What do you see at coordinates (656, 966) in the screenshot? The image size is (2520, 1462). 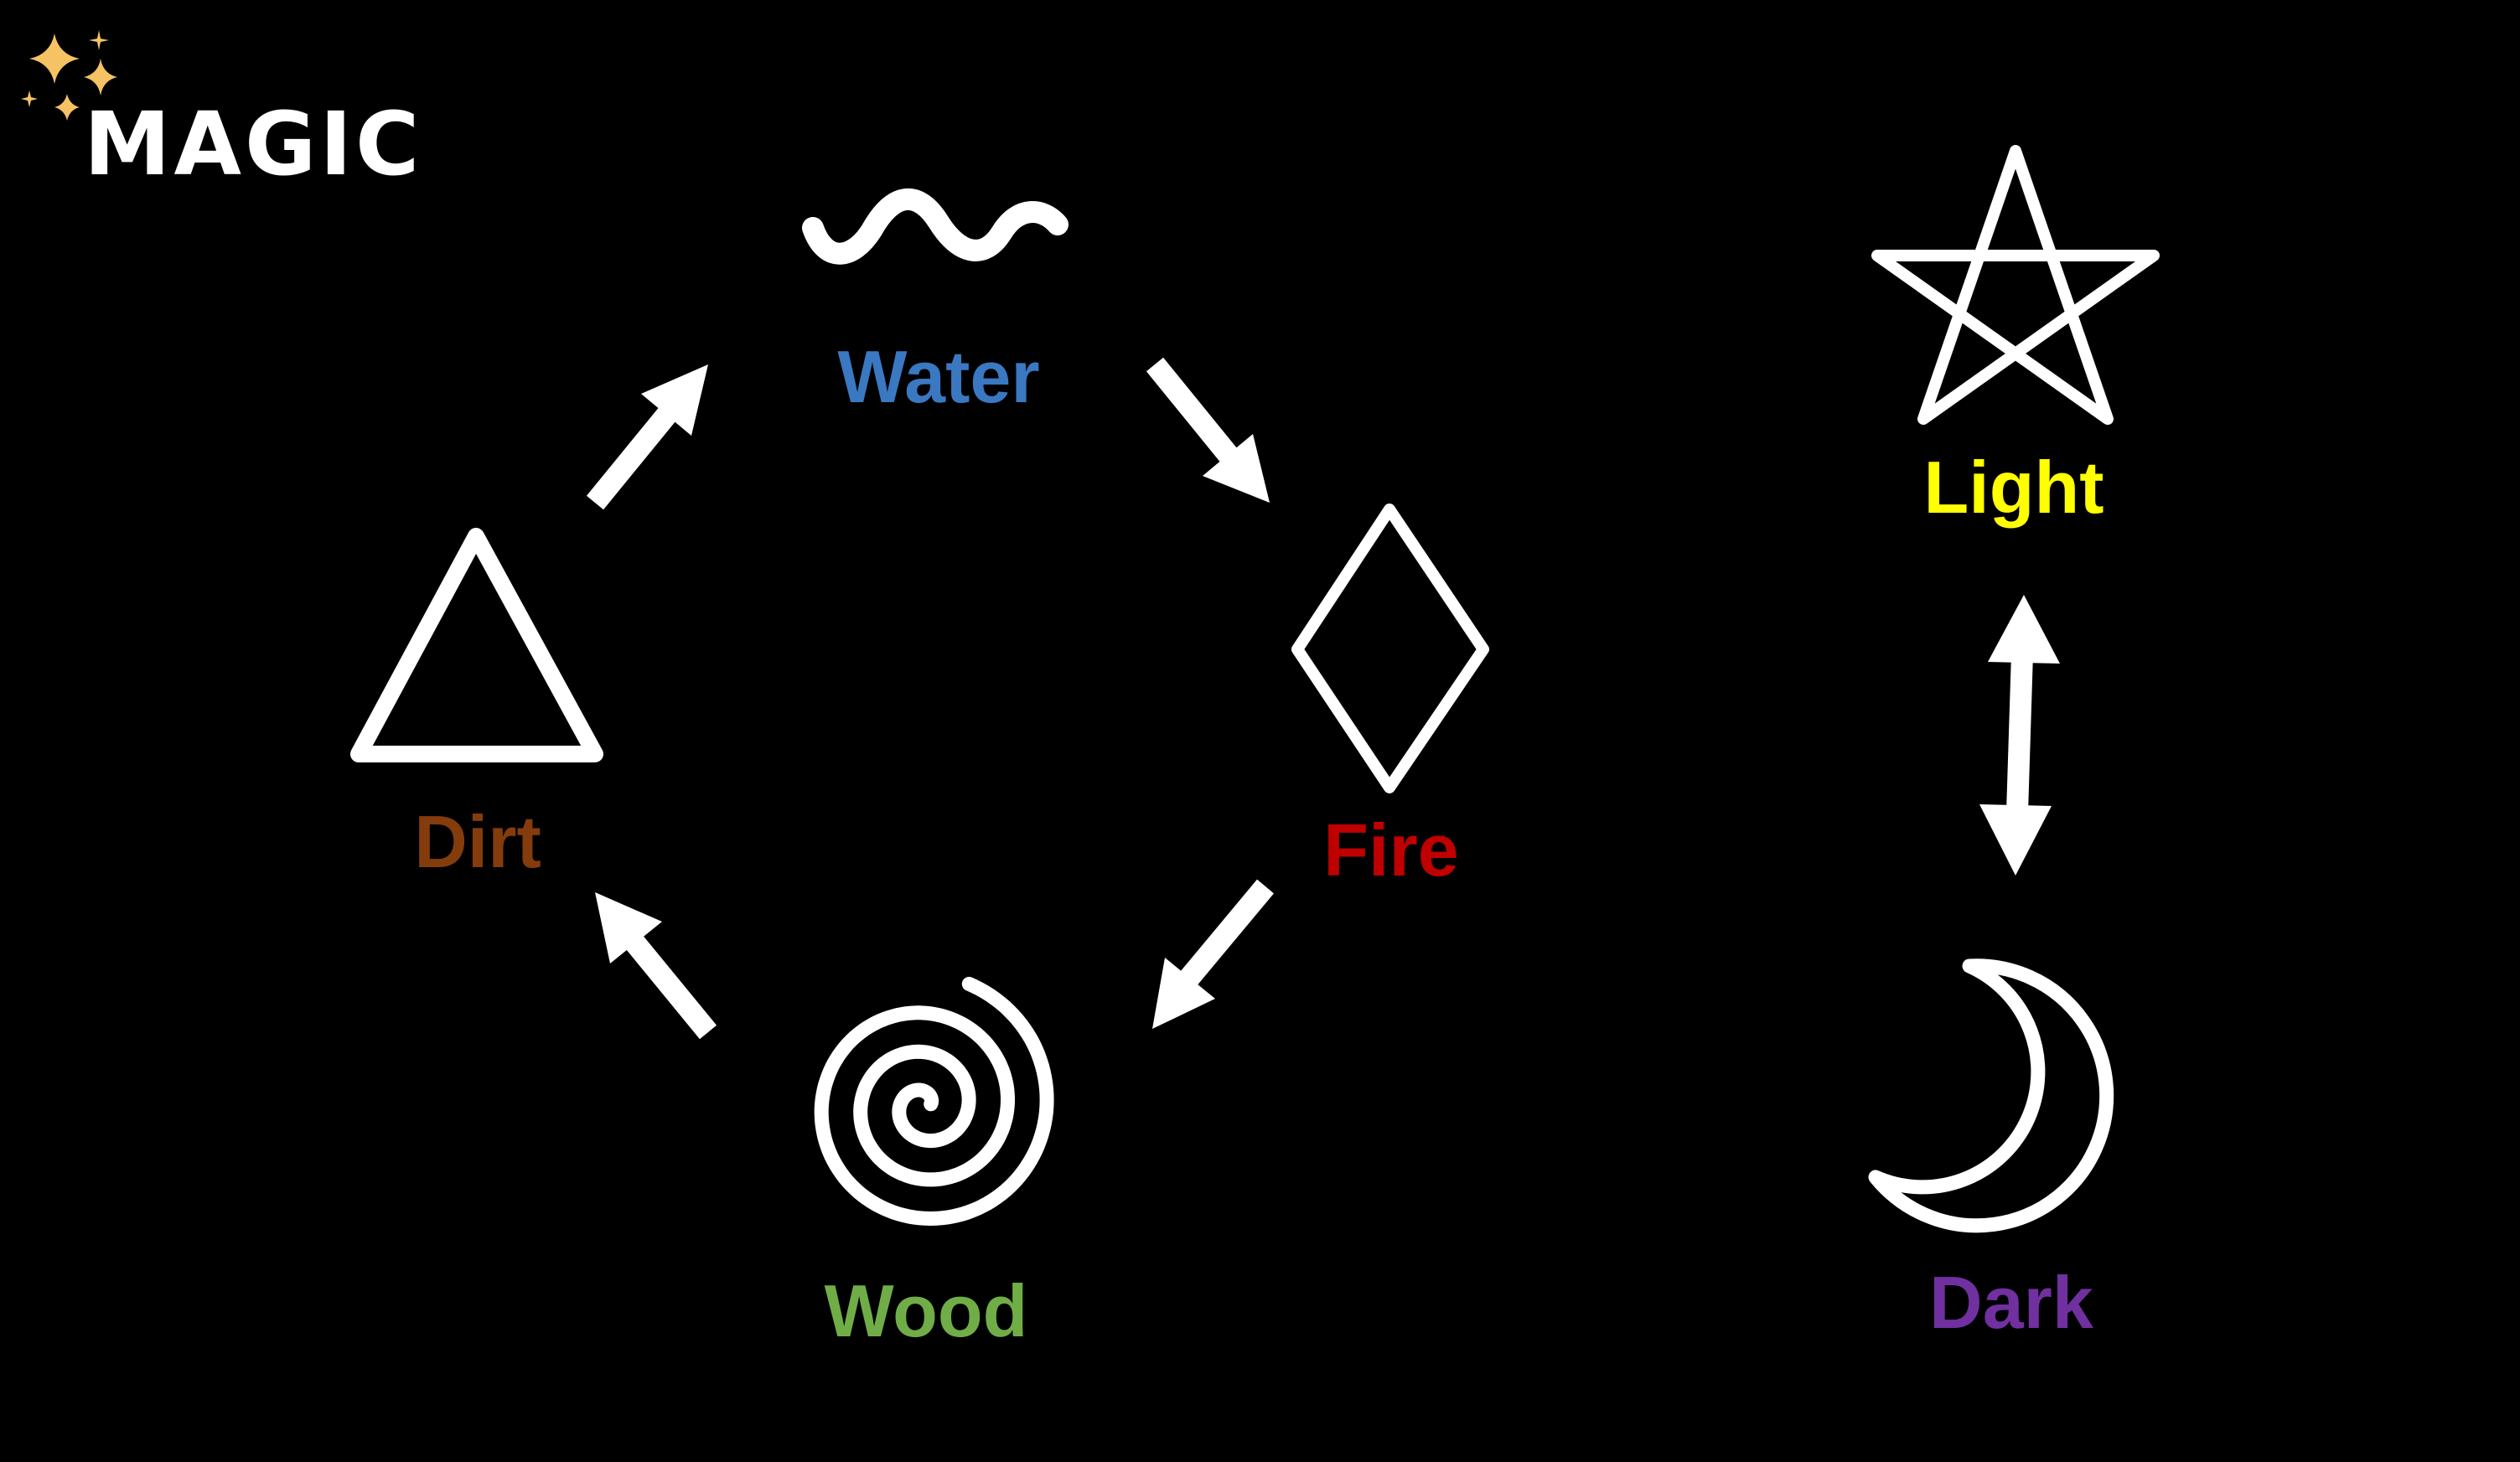 I see `arrow-wood-to-dirt` at bounding box center [656, 966].